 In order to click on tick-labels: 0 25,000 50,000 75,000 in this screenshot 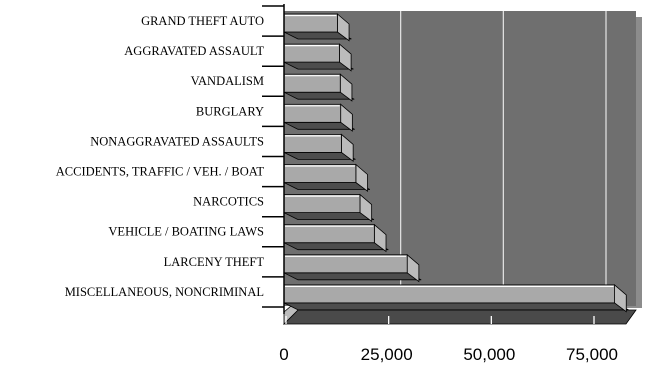, I will do `click(448, 354)`.